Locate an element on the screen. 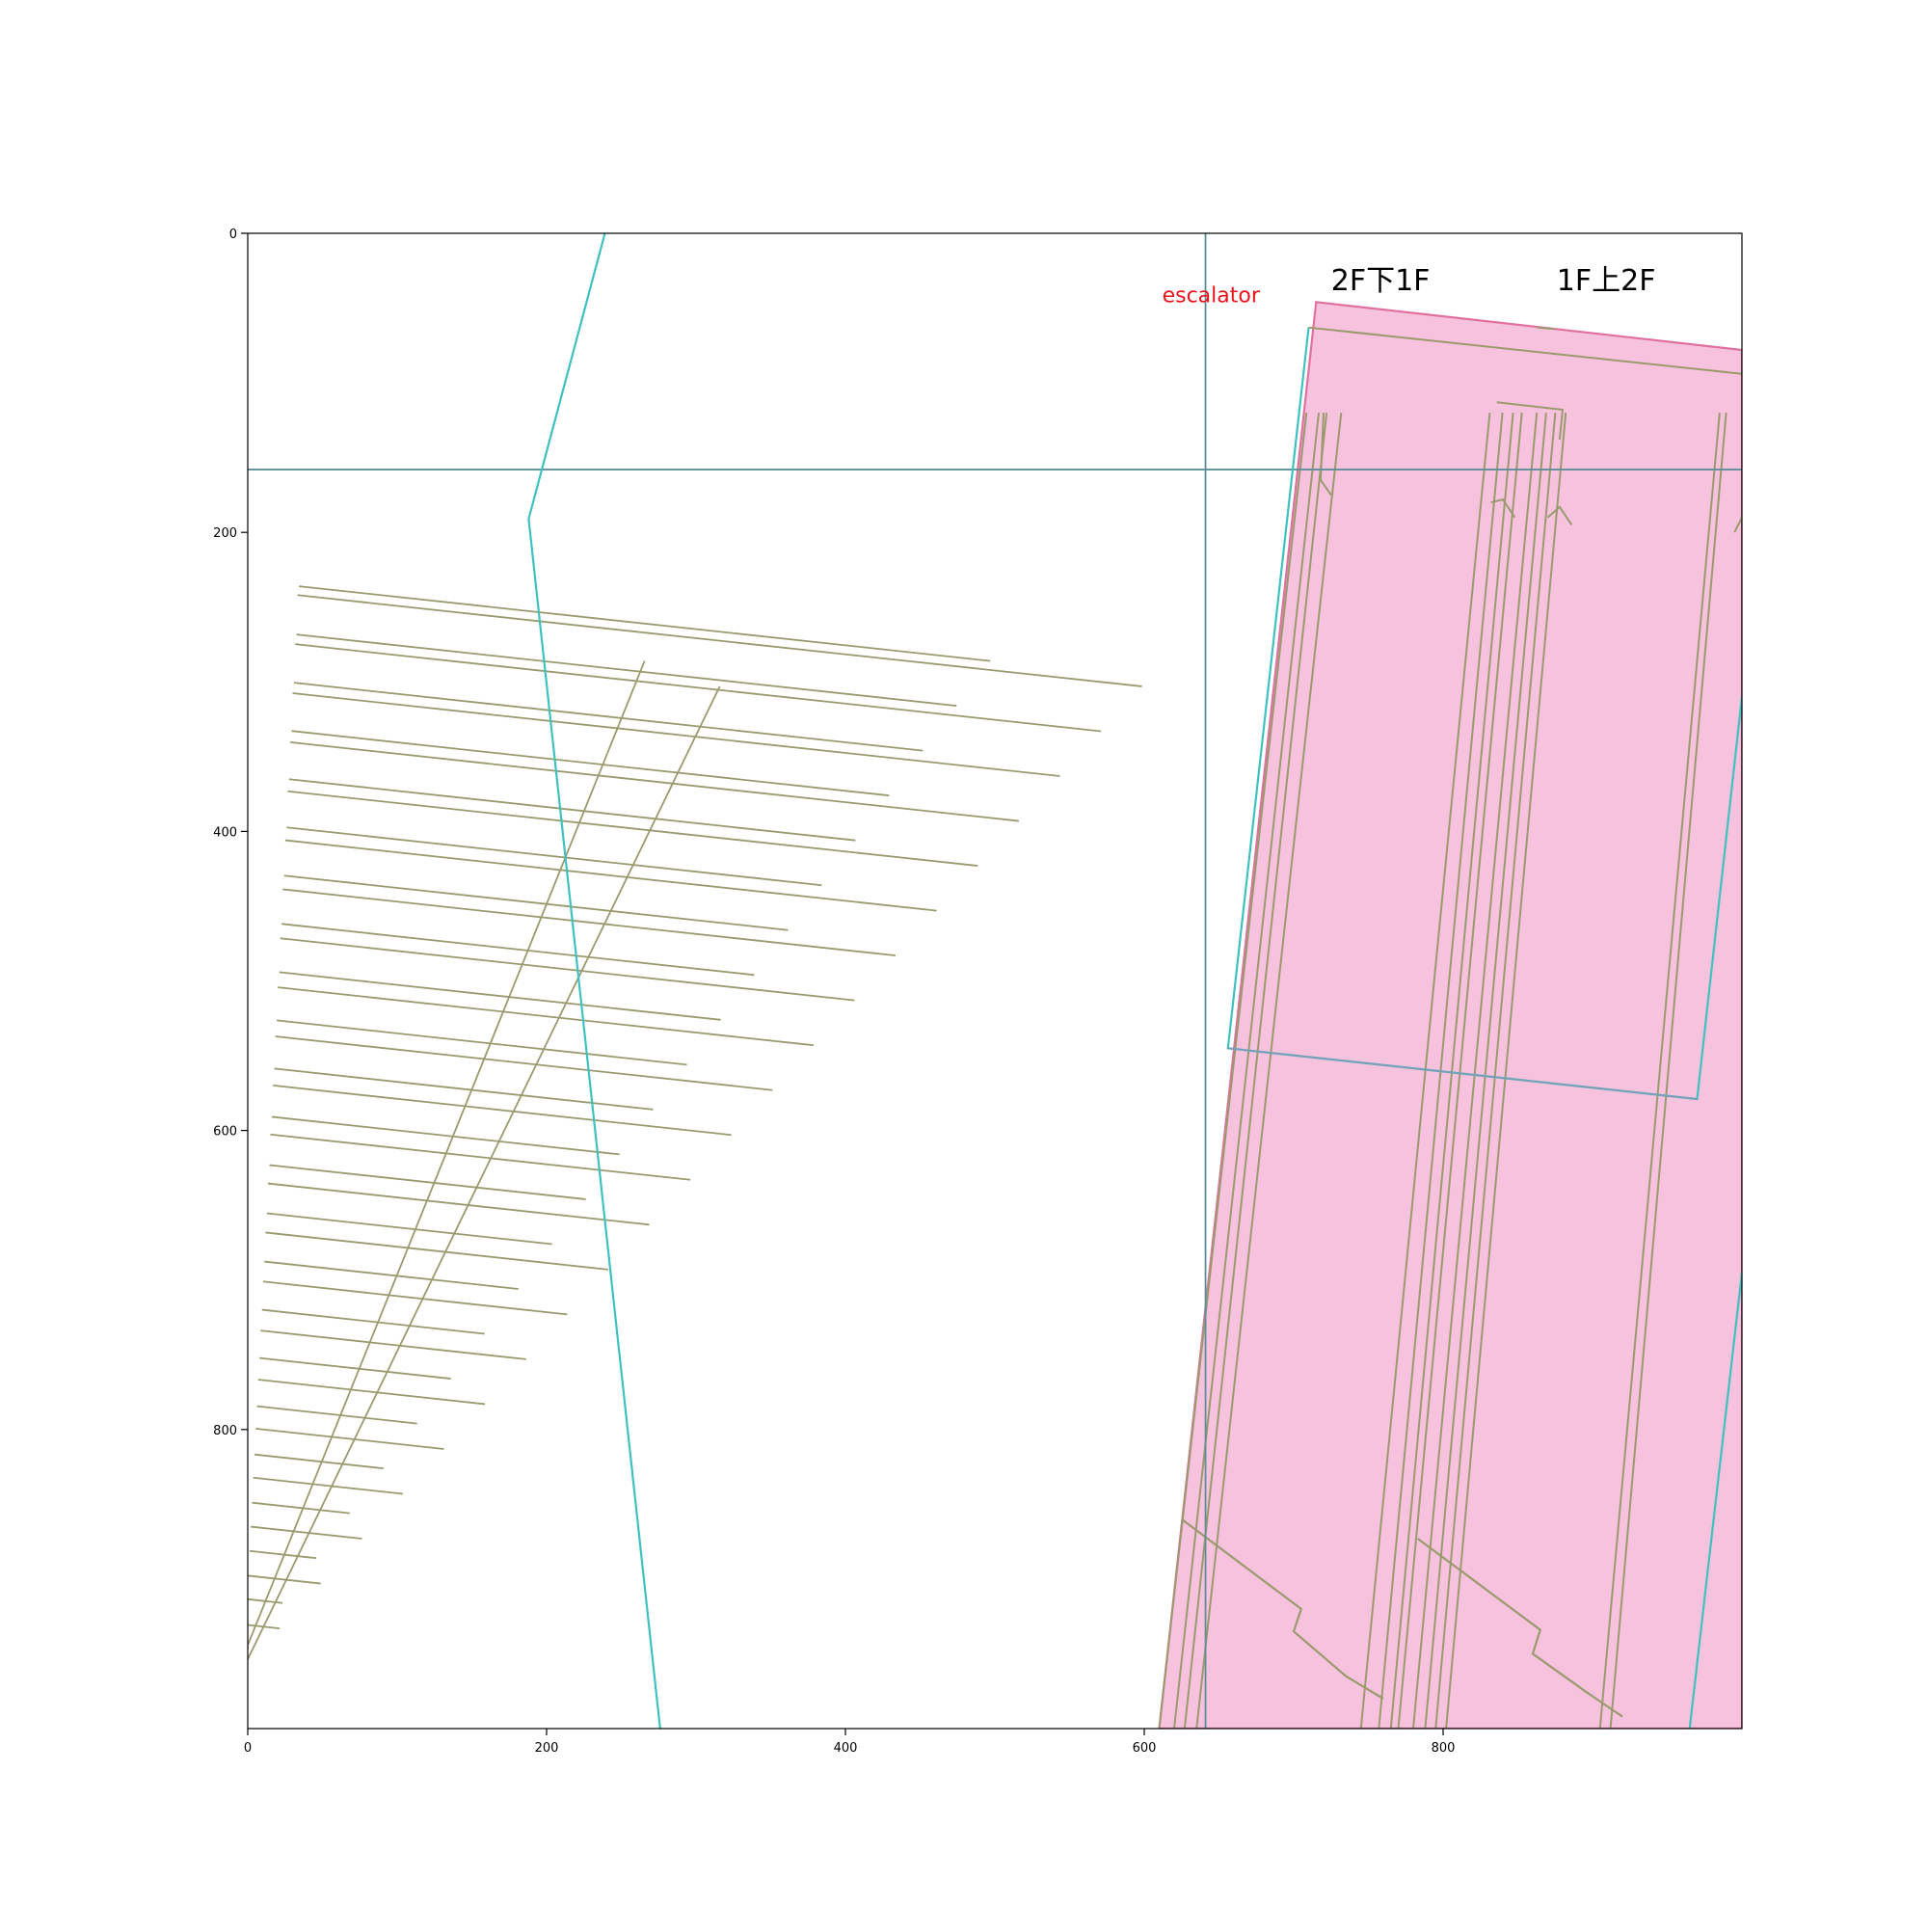 The image size is (1928, 1932). step-divider-down is located at coordinates (430, 1195).